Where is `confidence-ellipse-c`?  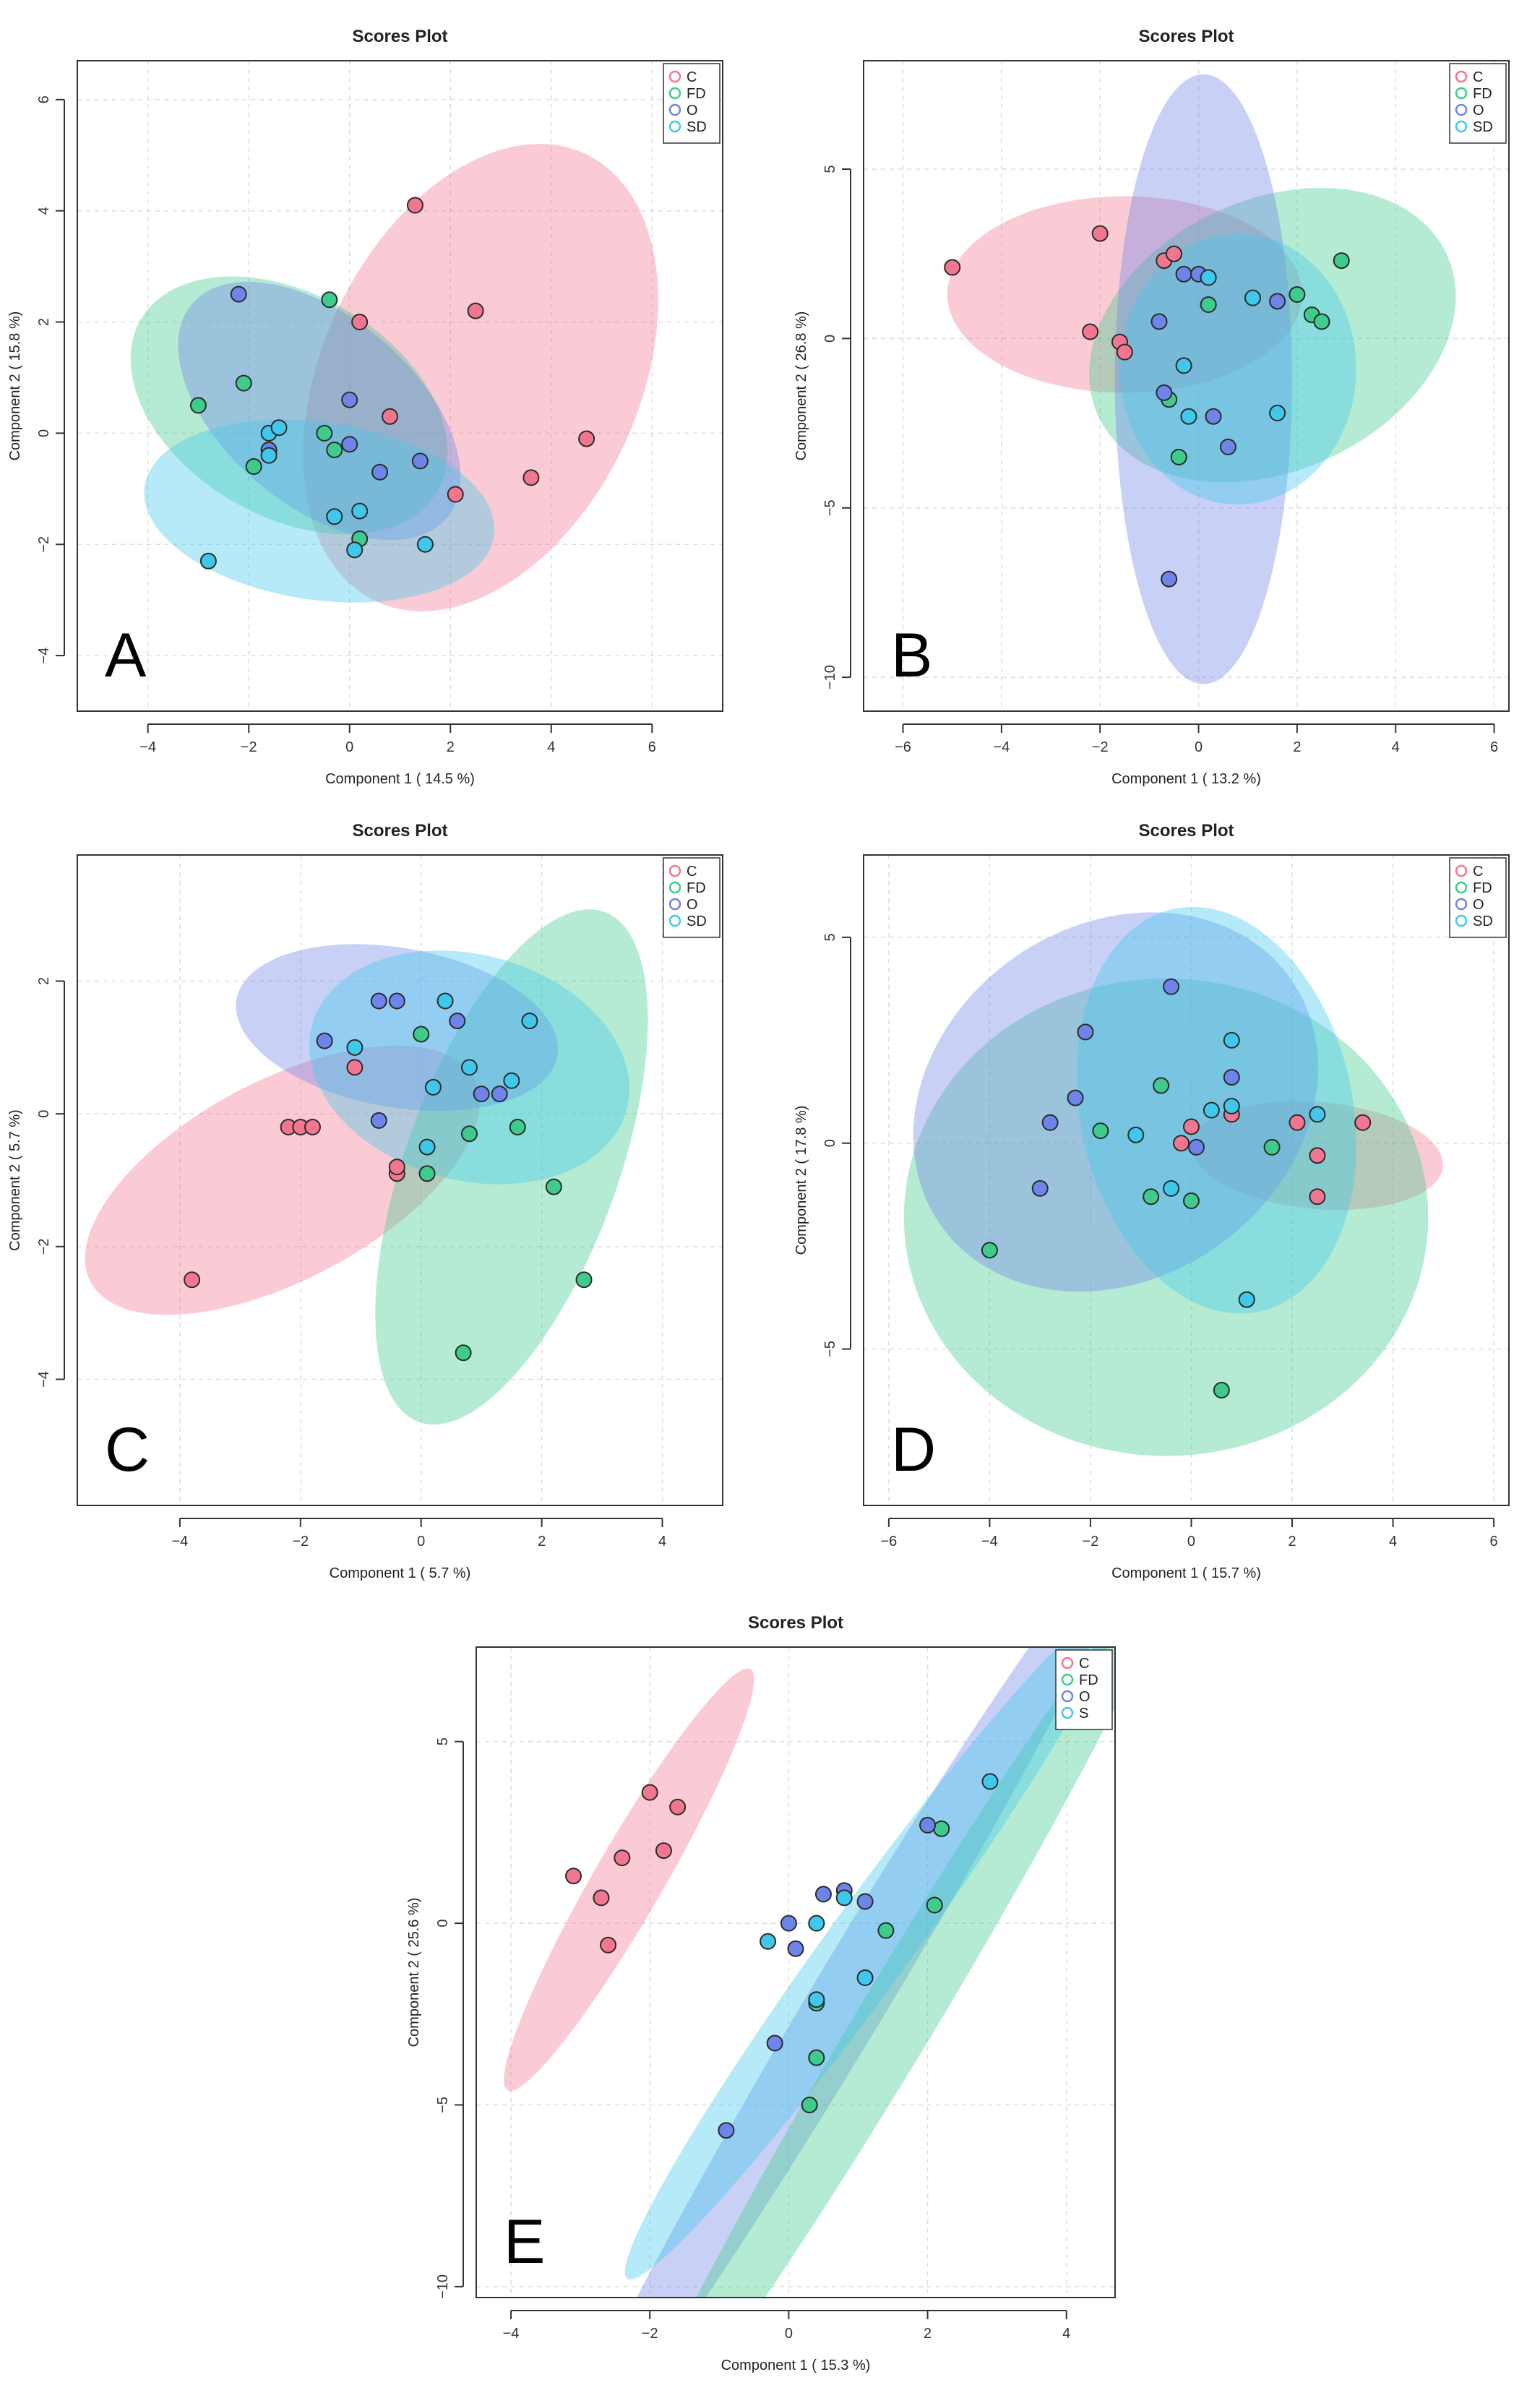 confidence-ellipse-c is located at coordinates (1124, 294).